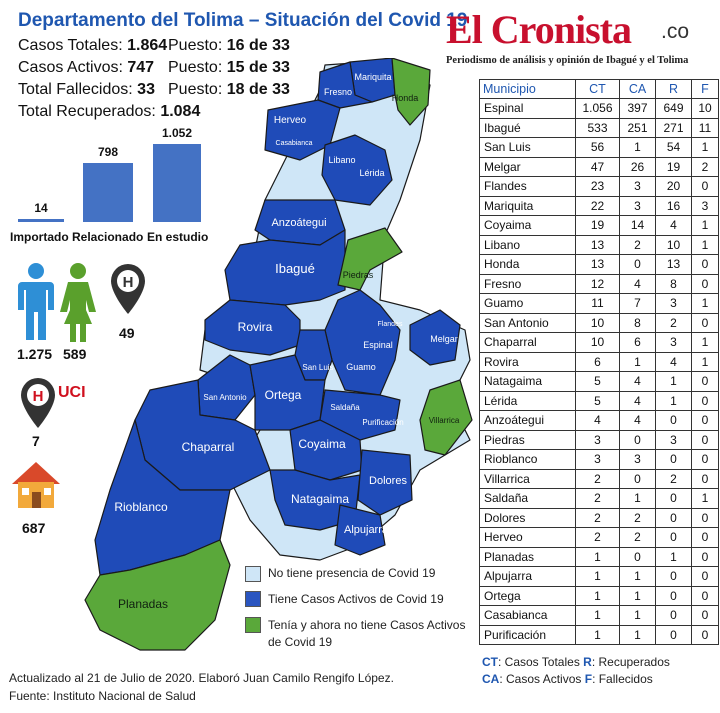  What do you see at coordinates (599, 264) in the screenshot?
I see `table-row: Honda 13 0 13 0` at bounding box center [599, 264].